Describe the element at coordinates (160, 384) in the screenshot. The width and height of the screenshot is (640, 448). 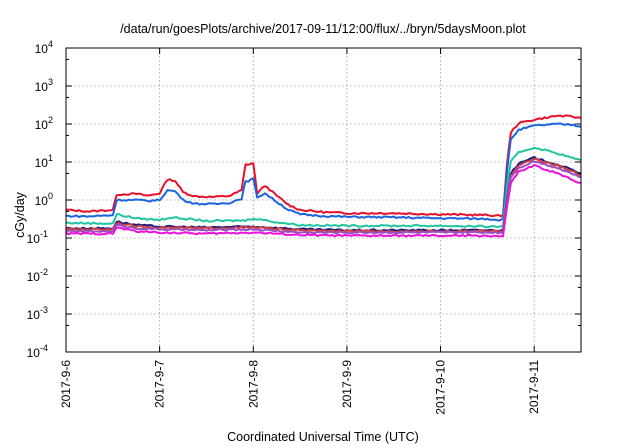
I see `x-tick-label: 2017-9-7` at that location.